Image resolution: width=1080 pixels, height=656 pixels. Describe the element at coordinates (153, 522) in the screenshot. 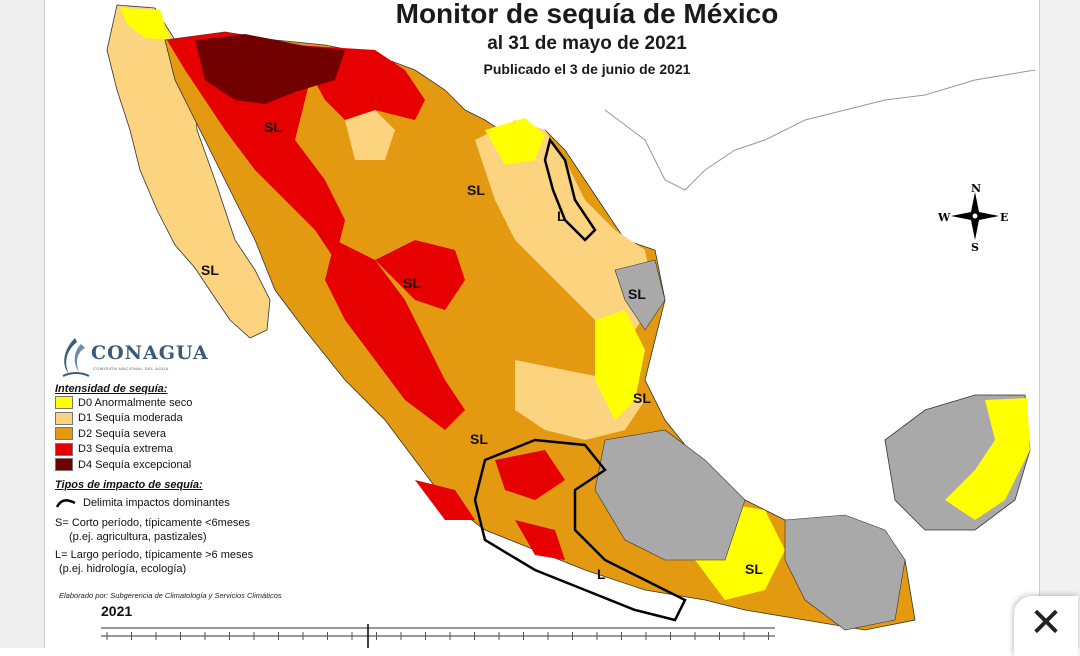

I see `legend-short-term-label: S= Corto período, típicamente <6meses` at that location.